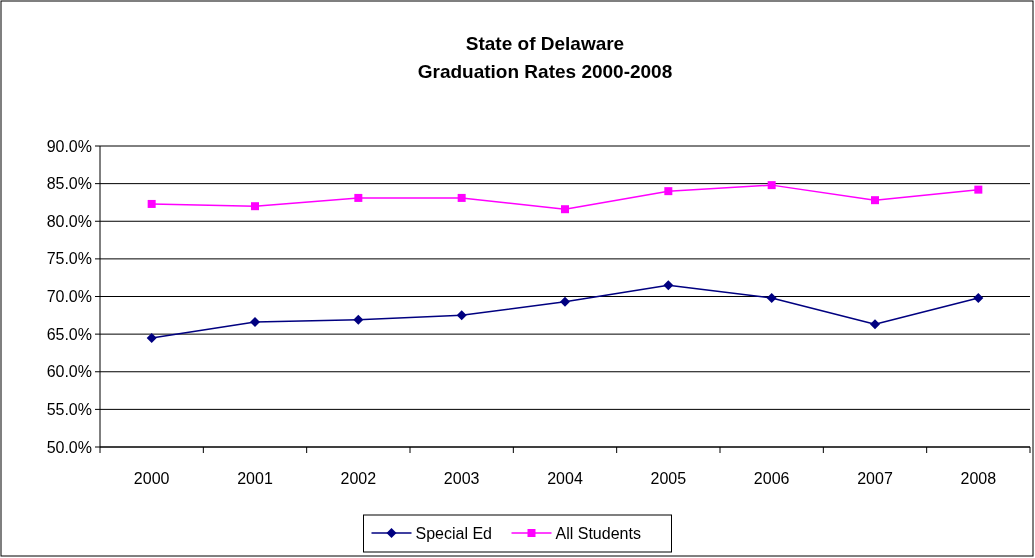  What do you see at coordinates (69, 146) in the screenshot?
I see `y-tick-label: 90.0%` at bounding box center [69, 146].